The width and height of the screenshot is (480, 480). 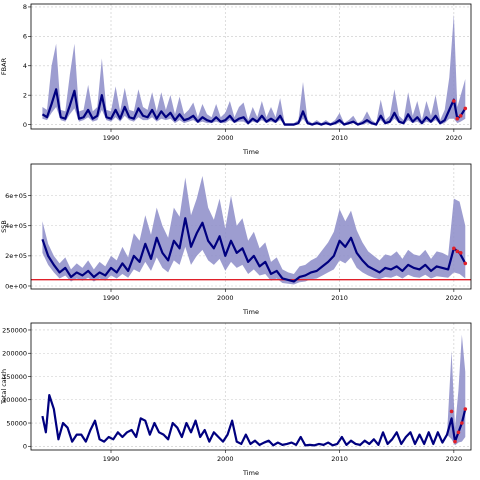 I want to click on y-tick-label: 2e+05, so click(x=16, y=256).